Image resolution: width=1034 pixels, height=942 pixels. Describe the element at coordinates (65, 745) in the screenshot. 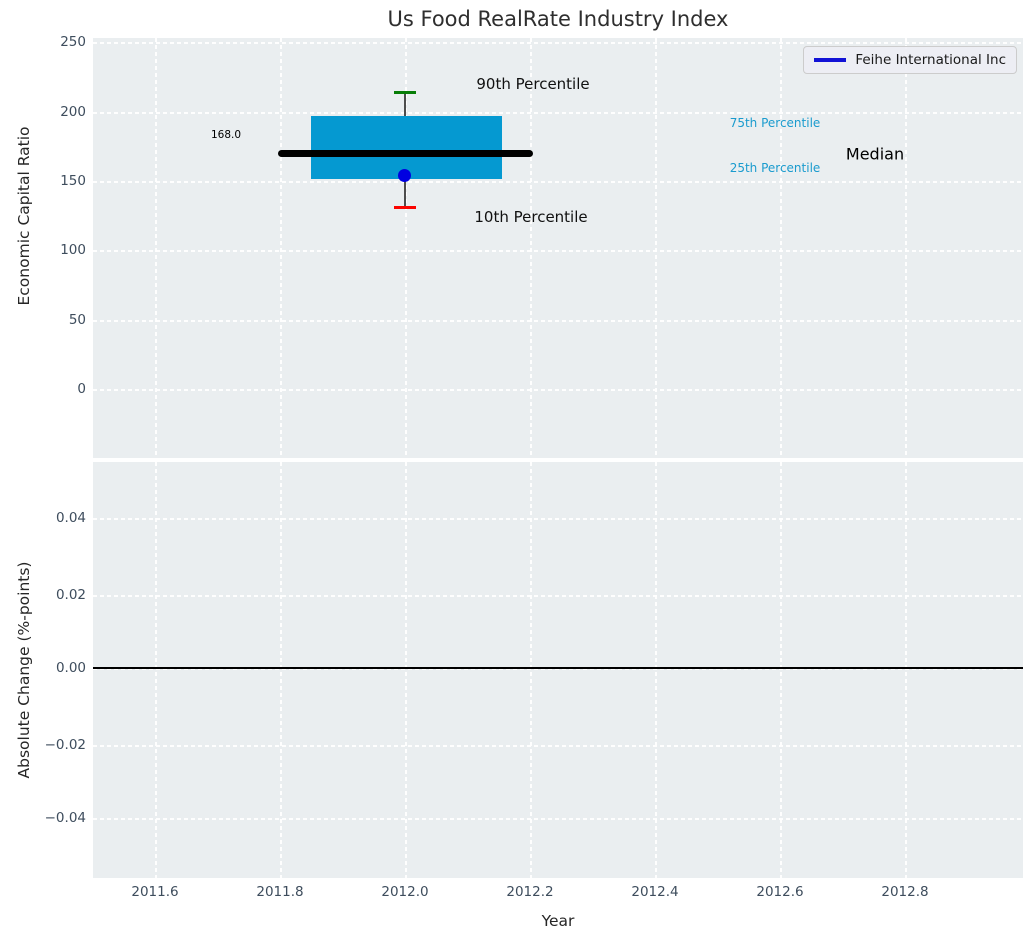

I see `ytick-bottom: −0.02` at that location.